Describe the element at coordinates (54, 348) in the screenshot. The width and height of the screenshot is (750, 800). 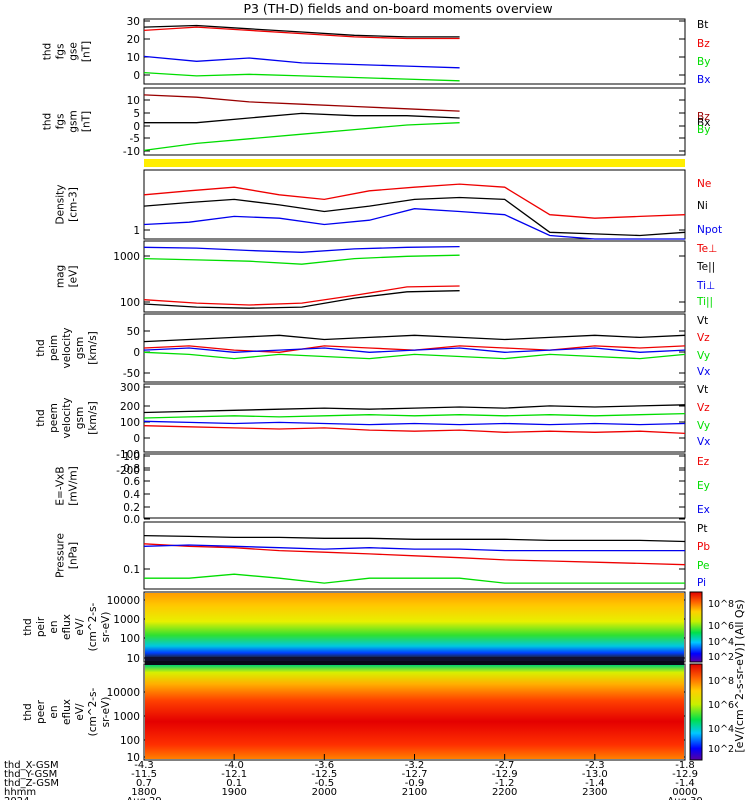
I see `y-axis-label: peim` at that location.